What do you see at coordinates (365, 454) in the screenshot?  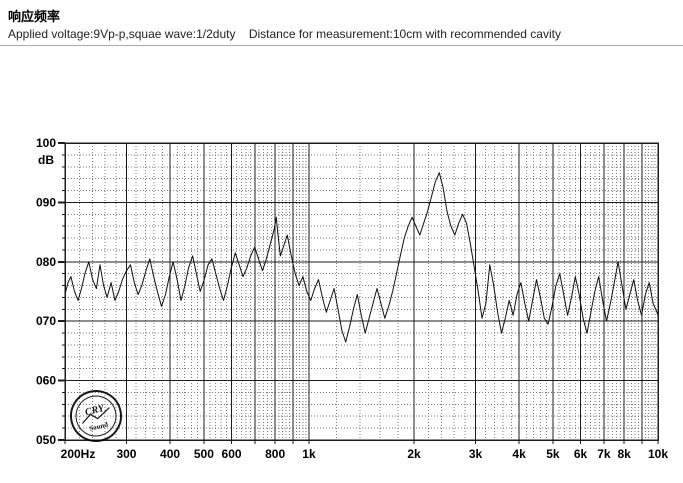 I see `x-axis-labels: 200Hz 300 400 500 600 800 1k 2k 3k 4k 5k 6k 7k 8k 10k` at bounding box center [365, 454].